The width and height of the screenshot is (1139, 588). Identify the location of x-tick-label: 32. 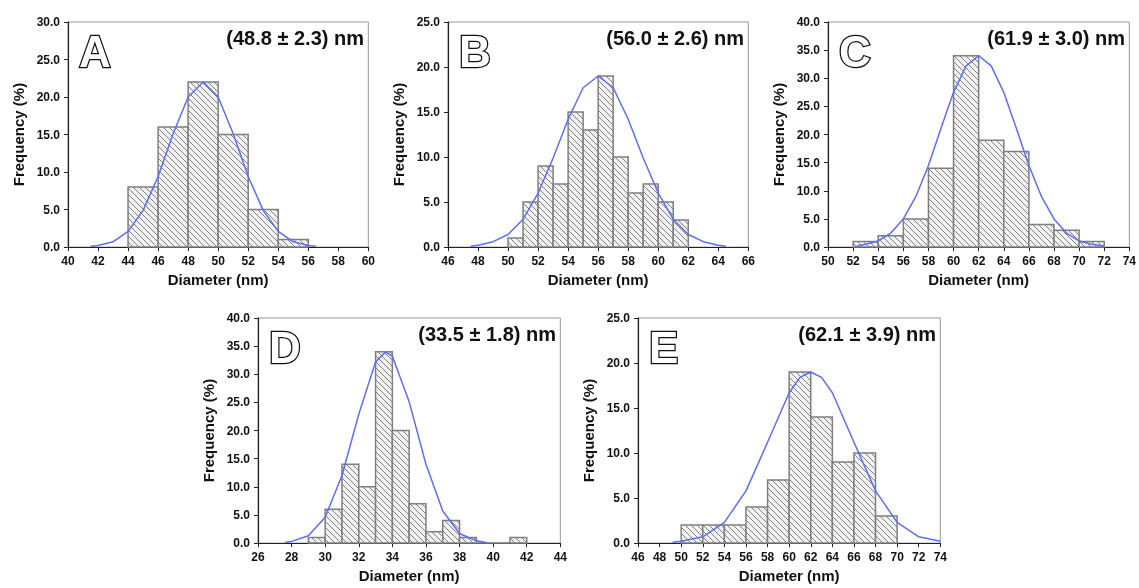
(359, 557).